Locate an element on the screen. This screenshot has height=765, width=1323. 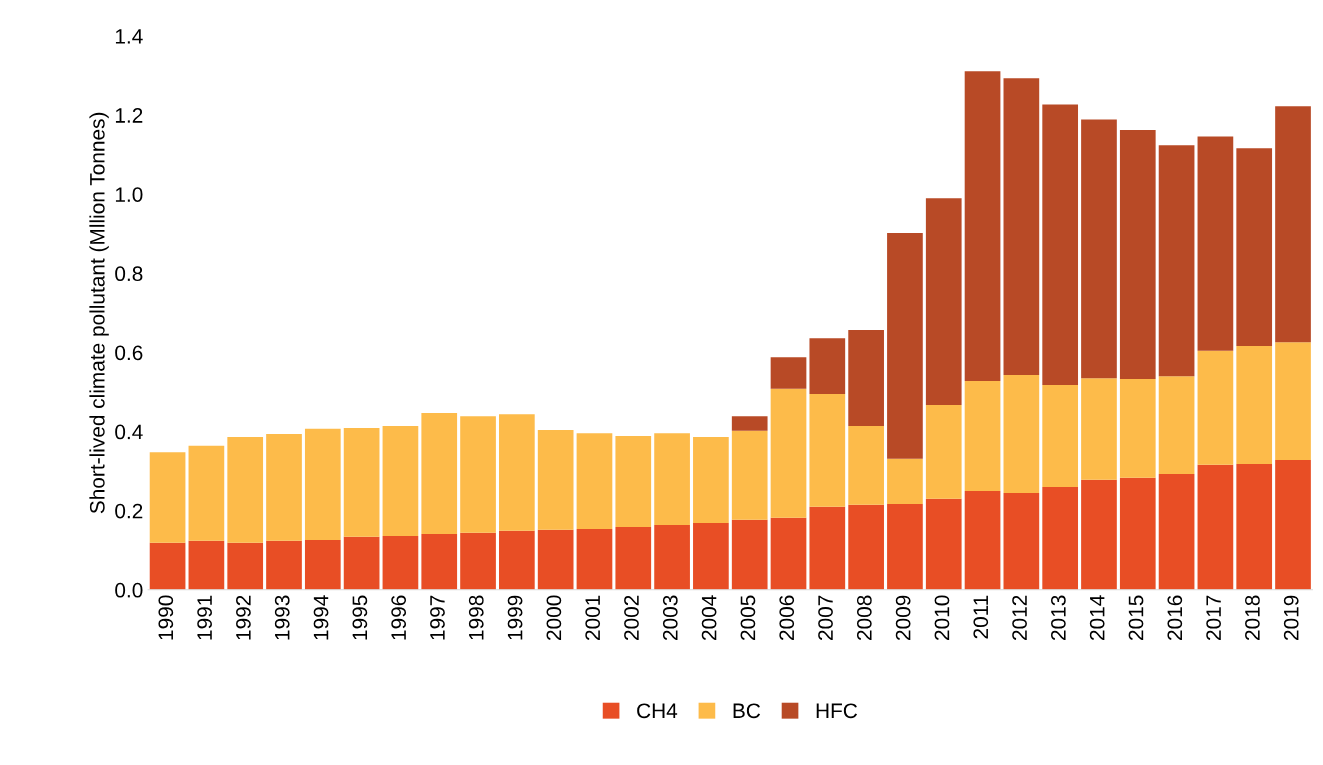
x-tick-label: 2012 is located at coordinates (1019, 617).